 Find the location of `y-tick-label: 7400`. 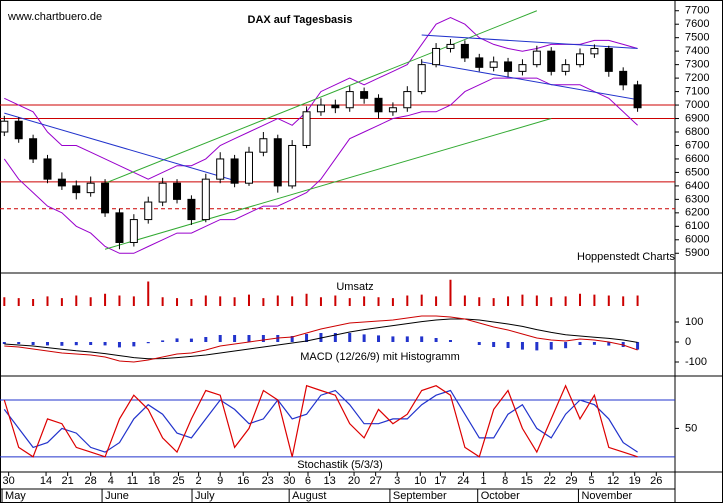

y-tick-label: 7400 is located at coordinates (697, 51).